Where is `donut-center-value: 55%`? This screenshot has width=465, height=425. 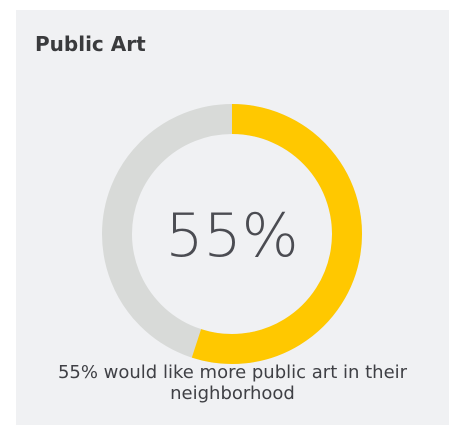
donut-center-value: 55% is located at coordinates (231, 236).